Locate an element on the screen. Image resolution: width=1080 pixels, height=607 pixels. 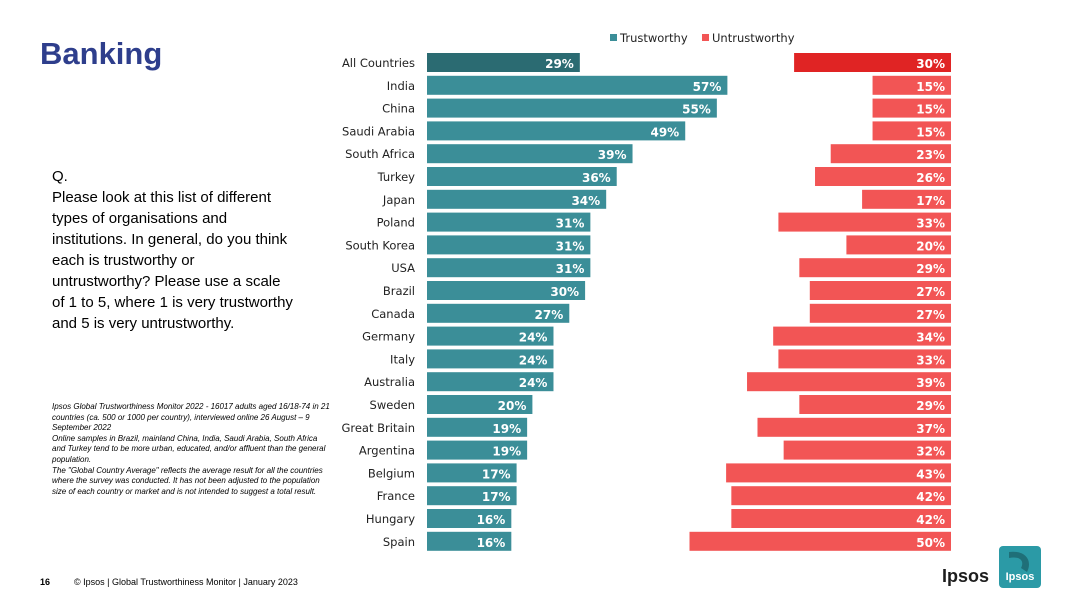
category-label: Turkey is located at coordinates (396, 177).